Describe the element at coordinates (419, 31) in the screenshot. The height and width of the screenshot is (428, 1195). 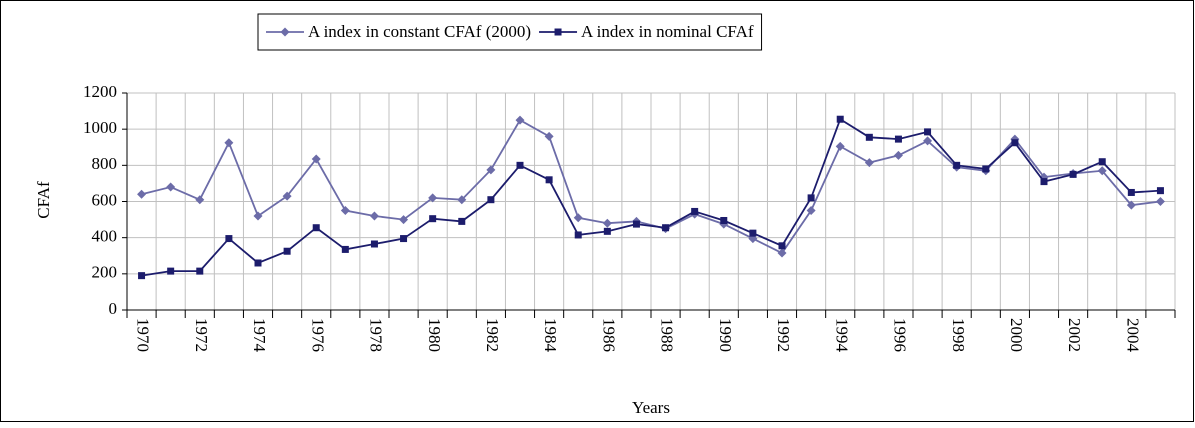
I see `legend-label: A index in constant CFAf (2000)` at that location.